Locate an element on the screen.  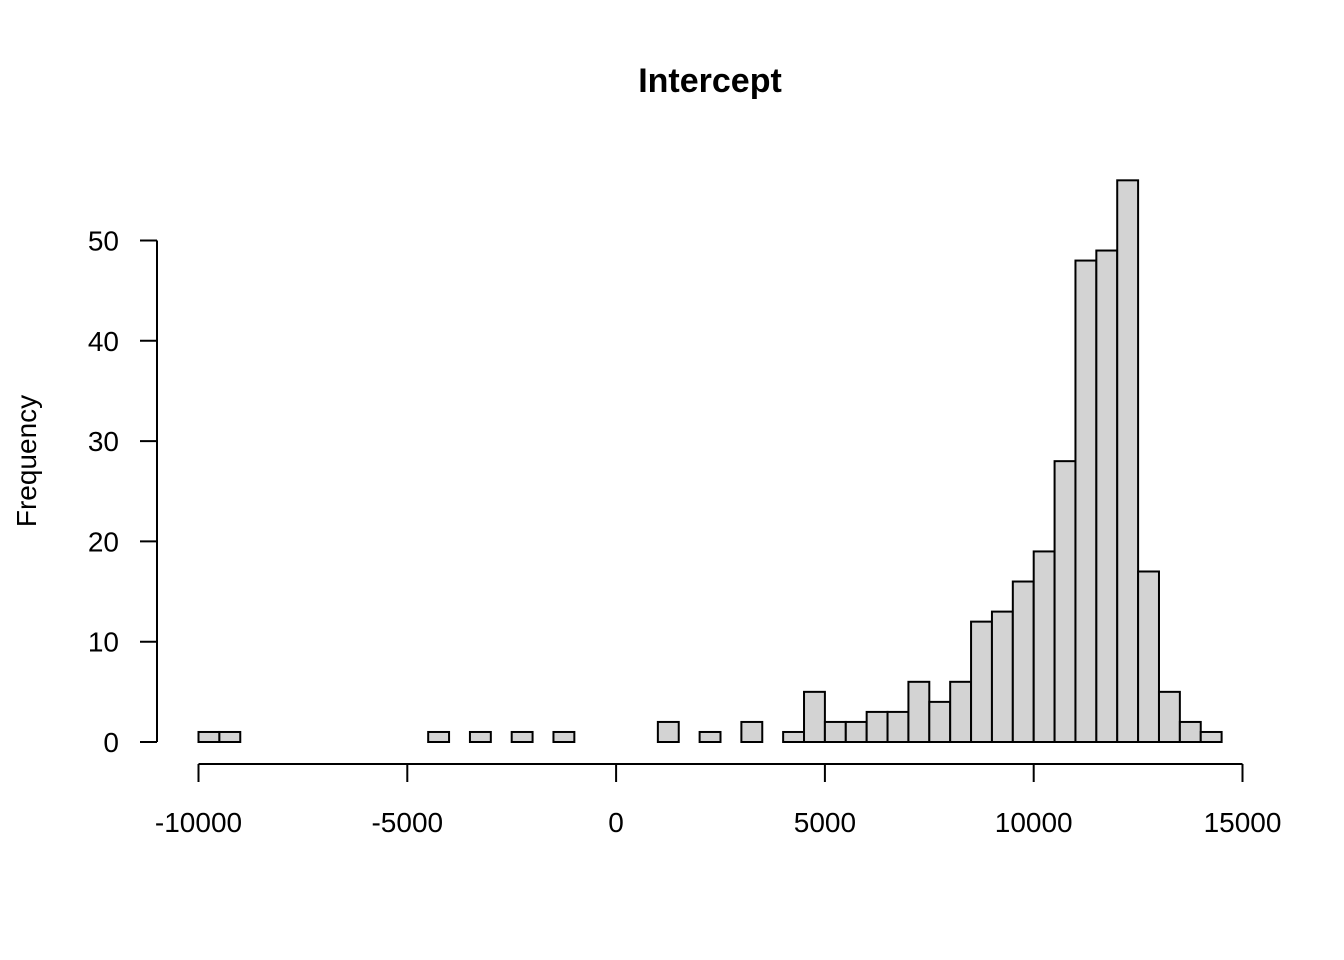
y-tick-label-0: 0 is located at coordinates (111, 742).